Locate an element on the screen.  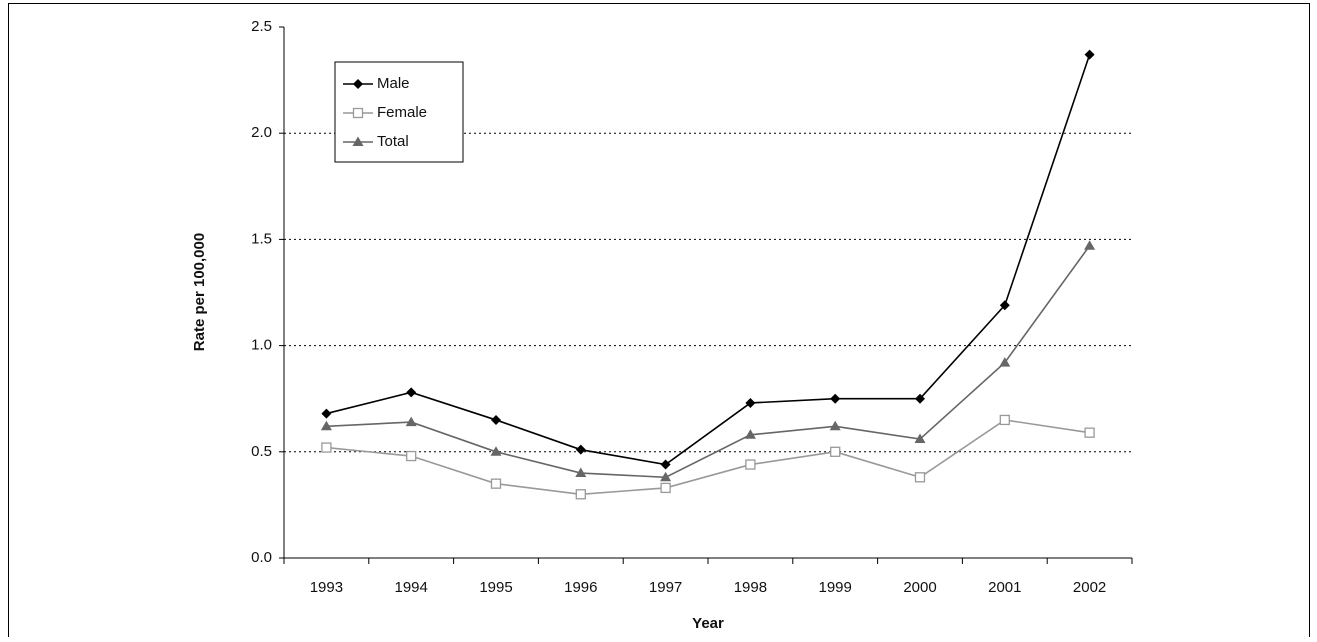
series-line is located at coordinates (708, 457).